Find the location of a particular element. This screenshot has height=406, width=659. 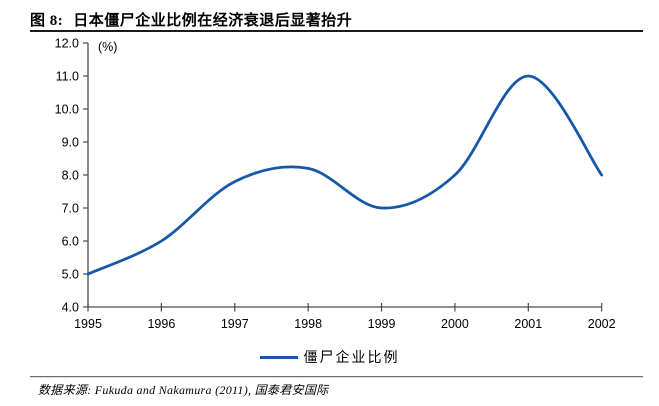

x-tick-label: 1995 is located at coordinates (88, 324).